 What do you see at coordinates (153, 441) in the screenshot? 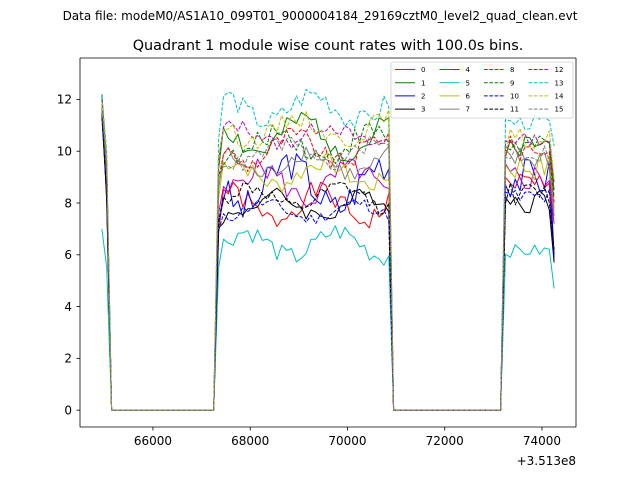
I see `x-tick-label: 66000` at bounding box center [153, 441].